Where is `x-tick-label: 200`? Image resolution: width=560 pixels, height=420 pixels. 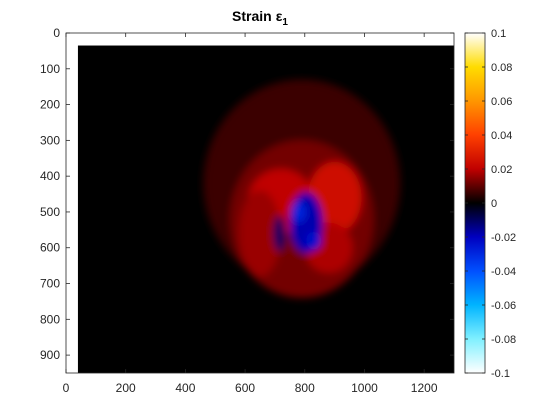 x-tick-label: 200 is located at coordinates (126, 388).